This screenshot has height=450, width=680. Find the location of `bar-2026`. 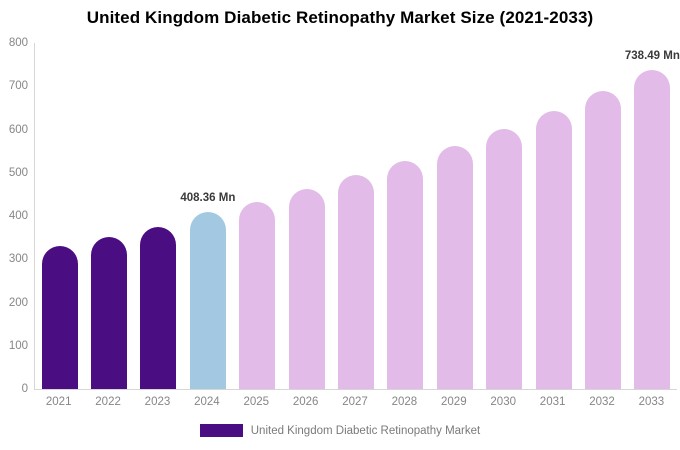

bar-2026 is located at coordinates (306, 289).